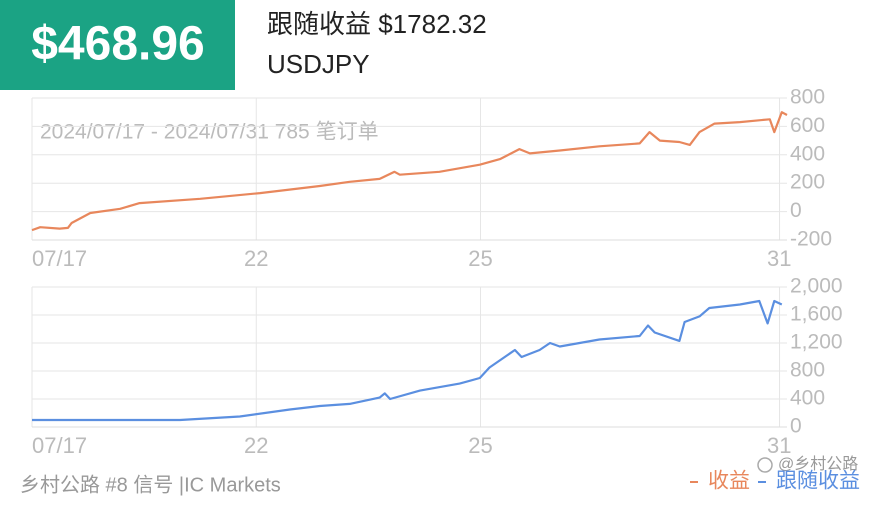  What do you see at coordinates (807, 125) in the screenshot?
I see `y-tick-label: 600` at bounding box center [807, 125].